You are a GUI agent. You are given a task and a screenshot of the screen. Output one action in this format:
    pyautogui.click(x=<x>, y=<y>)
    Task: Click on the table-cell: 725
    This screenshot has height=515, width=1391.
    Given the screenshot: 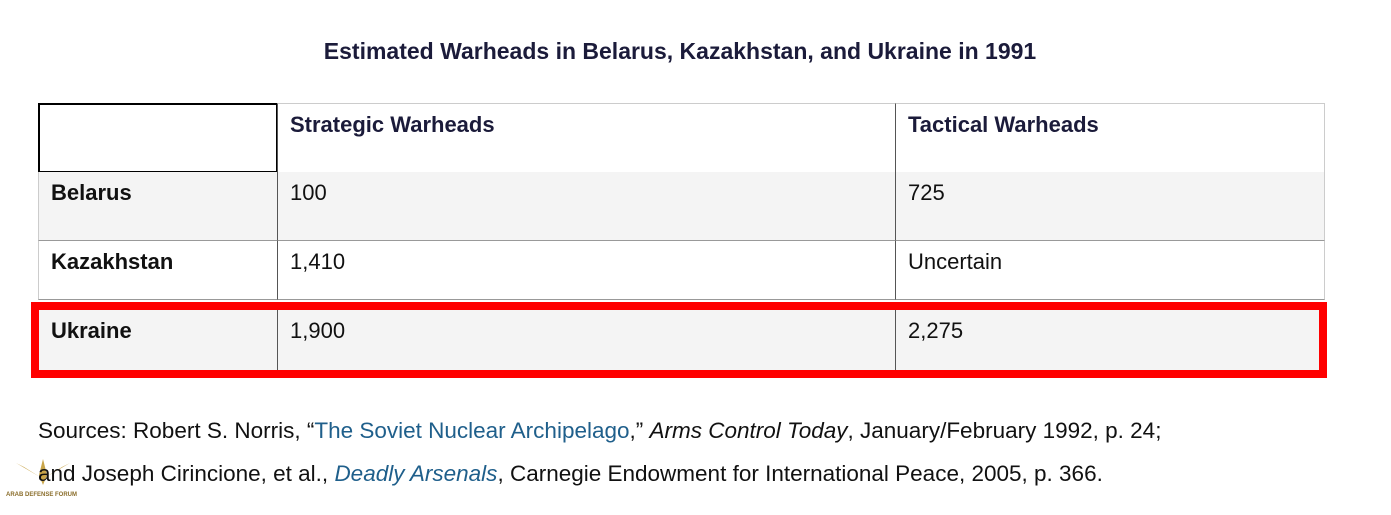 What is the action you would take?
    pyautogui.click(x=1110, y=206)
    